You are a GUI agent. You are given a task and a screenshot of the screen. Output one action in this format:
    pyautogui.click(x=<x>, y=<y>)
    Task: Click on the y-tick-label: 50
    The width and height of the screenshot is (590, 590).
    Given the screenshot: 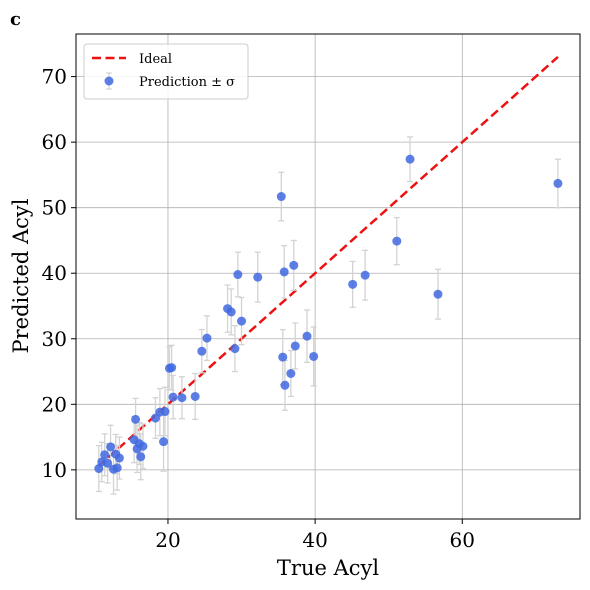 What is the action you would take?
    pyautogui.click(x=54, y=208)
    